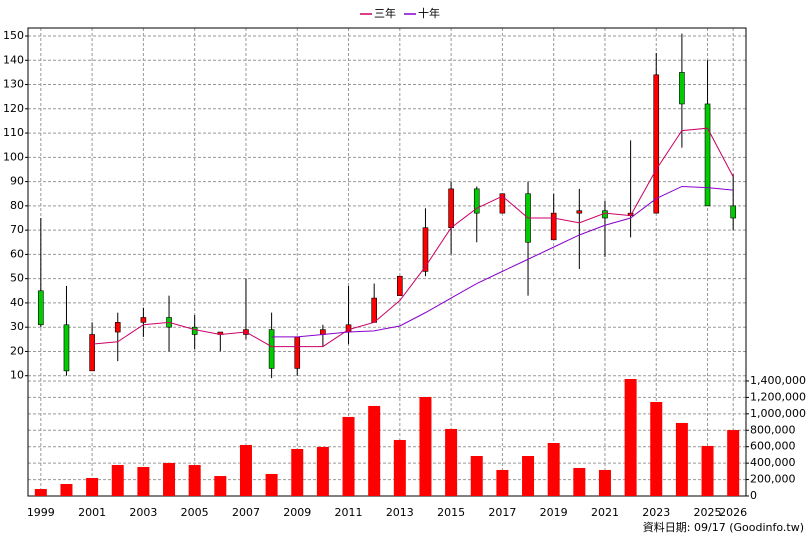  What do you see at coordinates (143, 512) in the screenshot?
I see `x-tick-label: 2003` at bounding box center [143, 512].